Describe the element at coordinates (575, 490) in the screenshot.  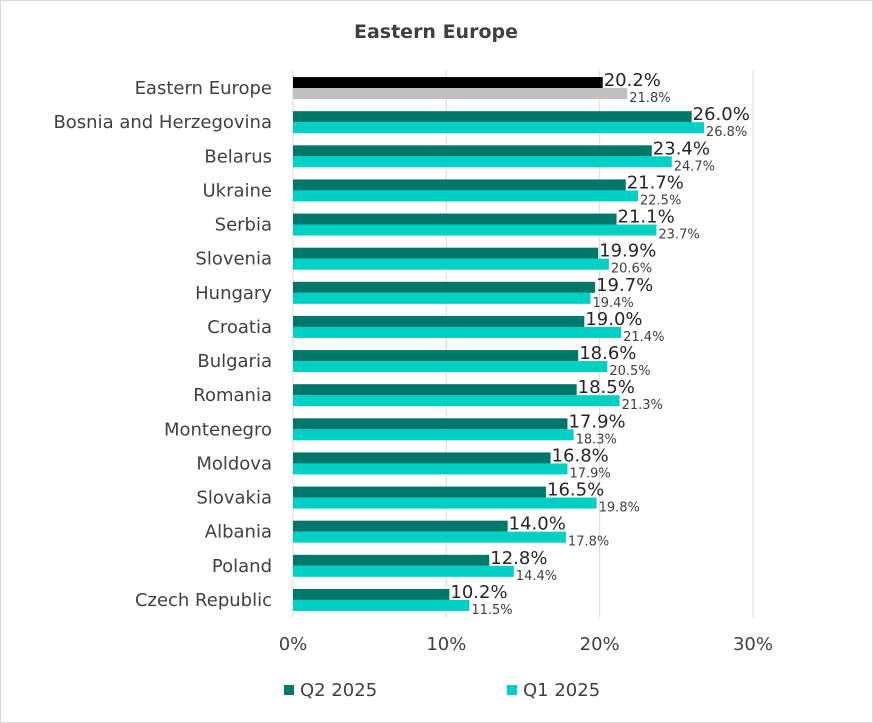
I see `data-label-q2: 16.5%` at that location.